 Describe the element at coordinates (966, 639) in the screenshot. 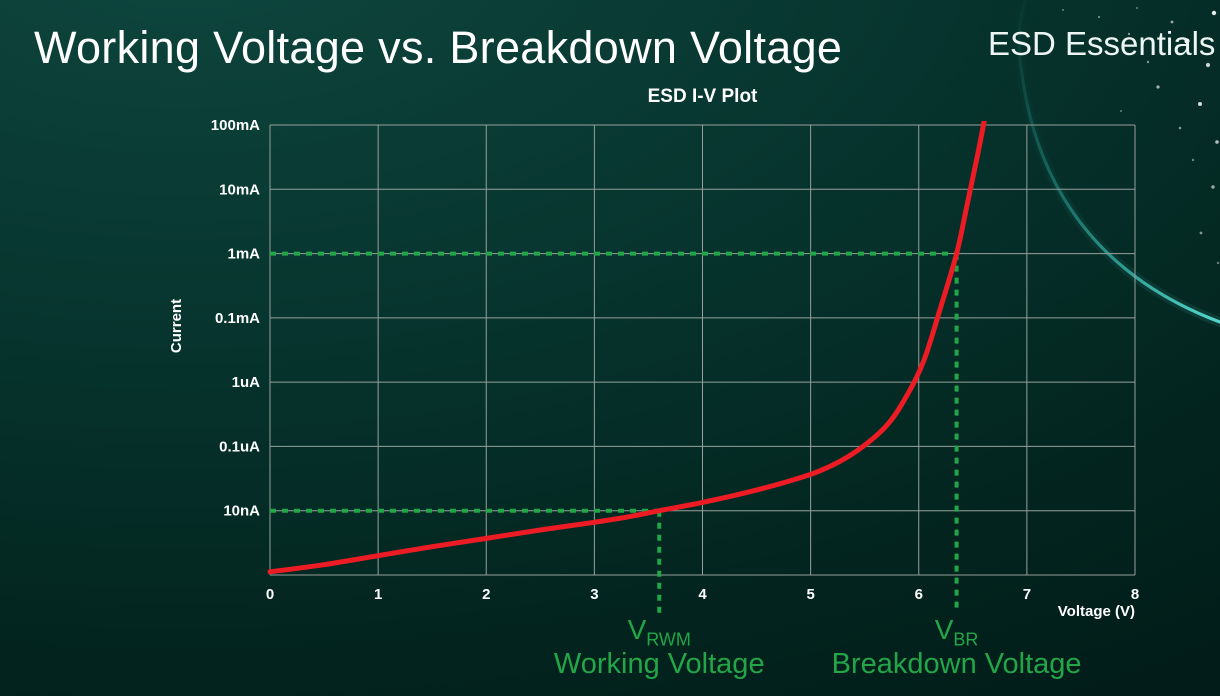

I see `vbr-subscript: BR` at that location.